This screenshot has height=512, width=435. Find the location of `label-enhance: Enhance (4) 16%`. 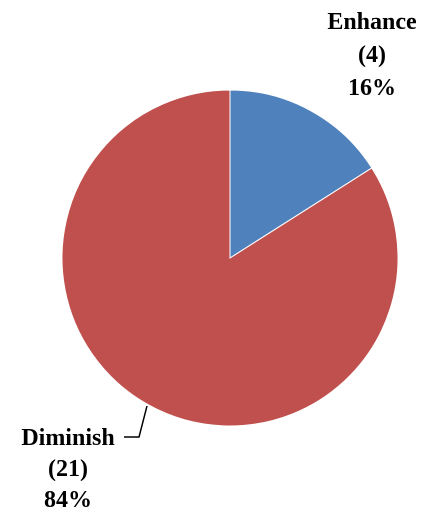

label-enhance: Enhance (4) 16% is located at coordinates (372, 55).